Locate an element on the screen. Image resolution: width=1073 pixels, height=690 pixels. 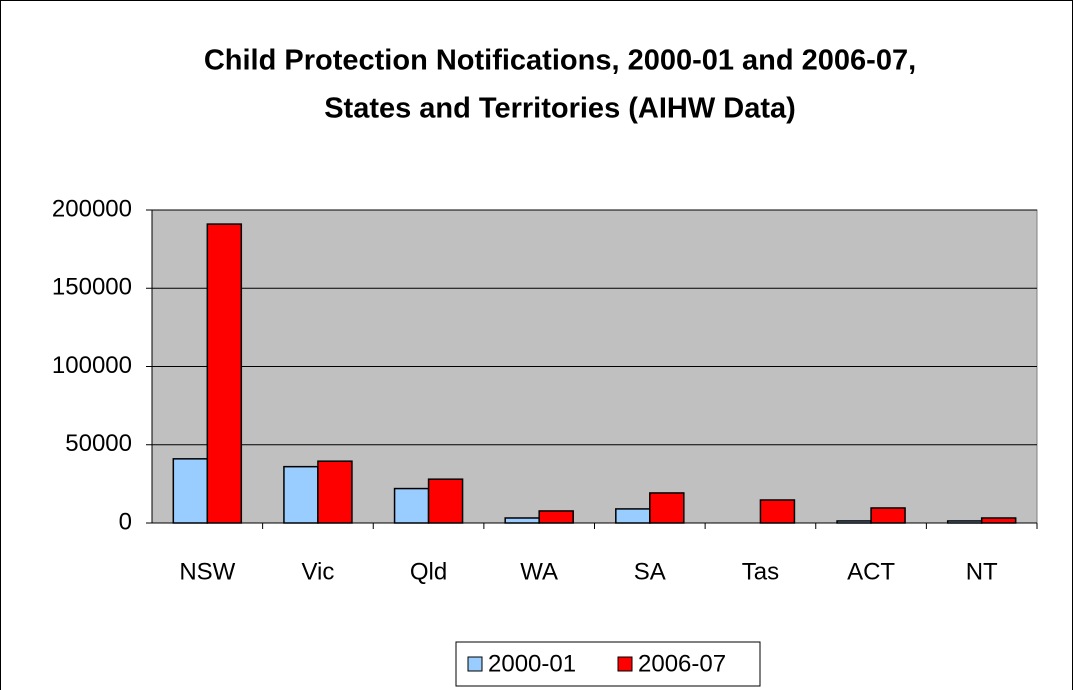
x-tick-label: NSW is located at coordinates (207, 571).